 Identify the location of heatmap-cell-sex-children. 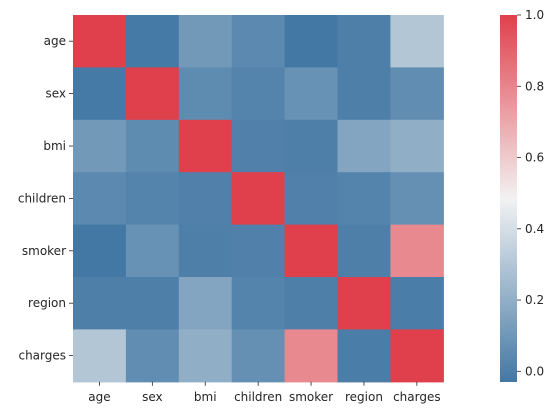
(258, 94).